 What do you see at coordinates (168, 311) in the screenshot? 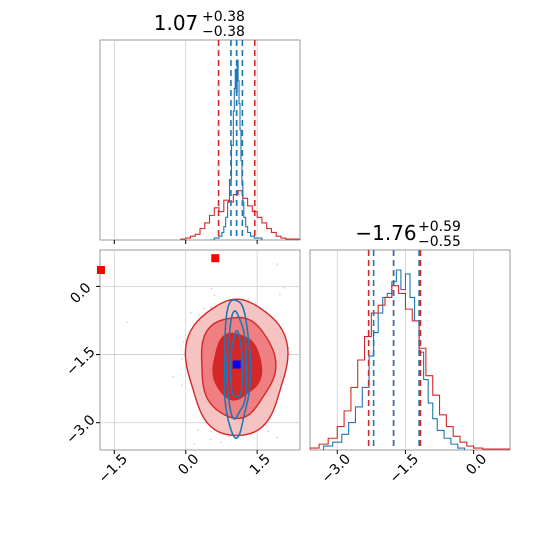
I see `markers` at bounding box center [168, 311].